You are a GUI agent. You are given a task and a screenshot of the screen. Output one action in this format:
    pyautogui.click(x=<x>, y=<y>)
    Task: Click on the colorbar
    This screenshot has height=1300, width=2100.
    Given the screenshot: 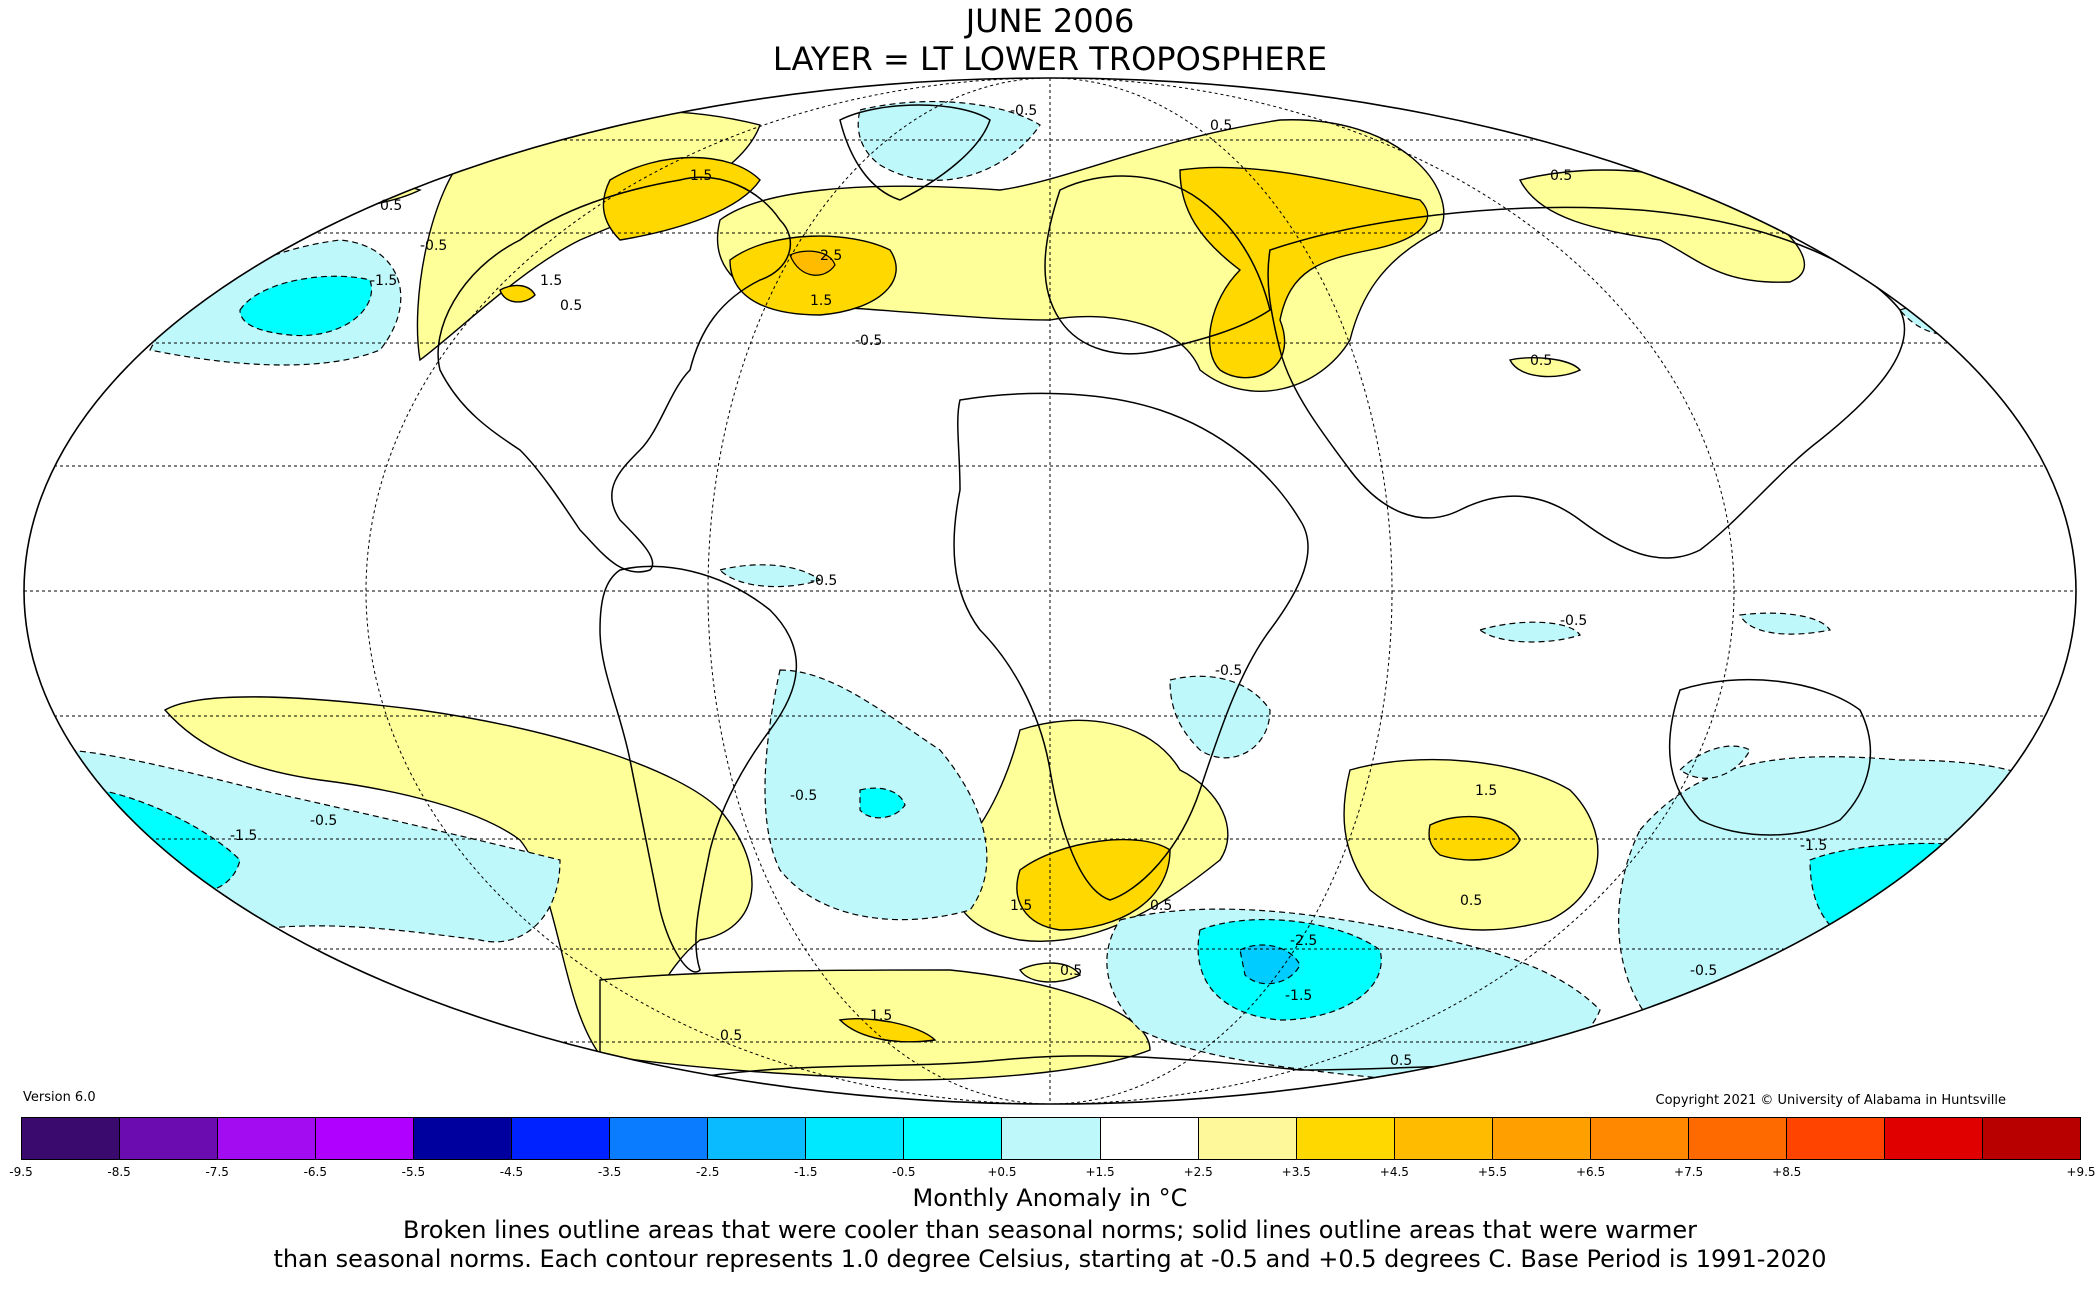 What is the action you would take?
    pyautogui.click(x=1051, y=1138)
    